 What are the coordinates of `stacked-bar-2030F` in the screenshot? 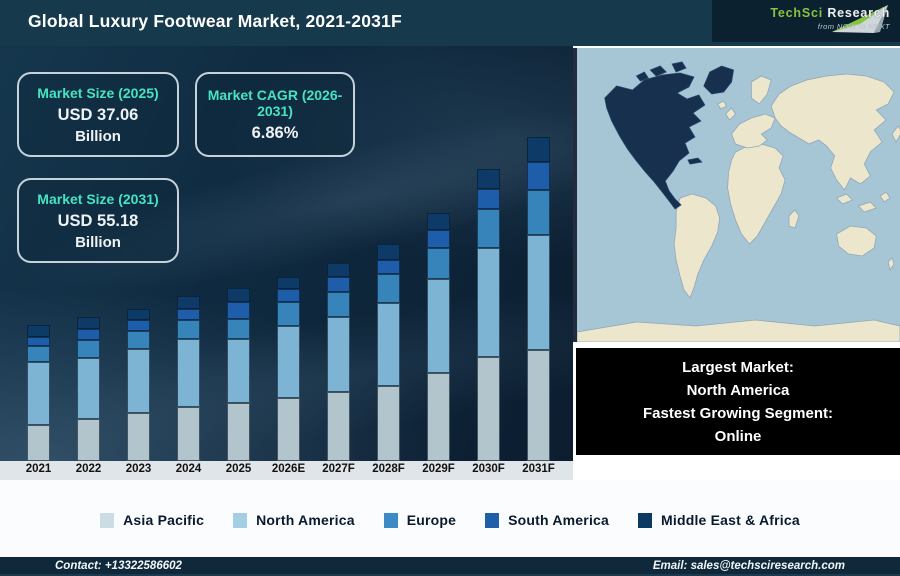 It's located at (488, 315).